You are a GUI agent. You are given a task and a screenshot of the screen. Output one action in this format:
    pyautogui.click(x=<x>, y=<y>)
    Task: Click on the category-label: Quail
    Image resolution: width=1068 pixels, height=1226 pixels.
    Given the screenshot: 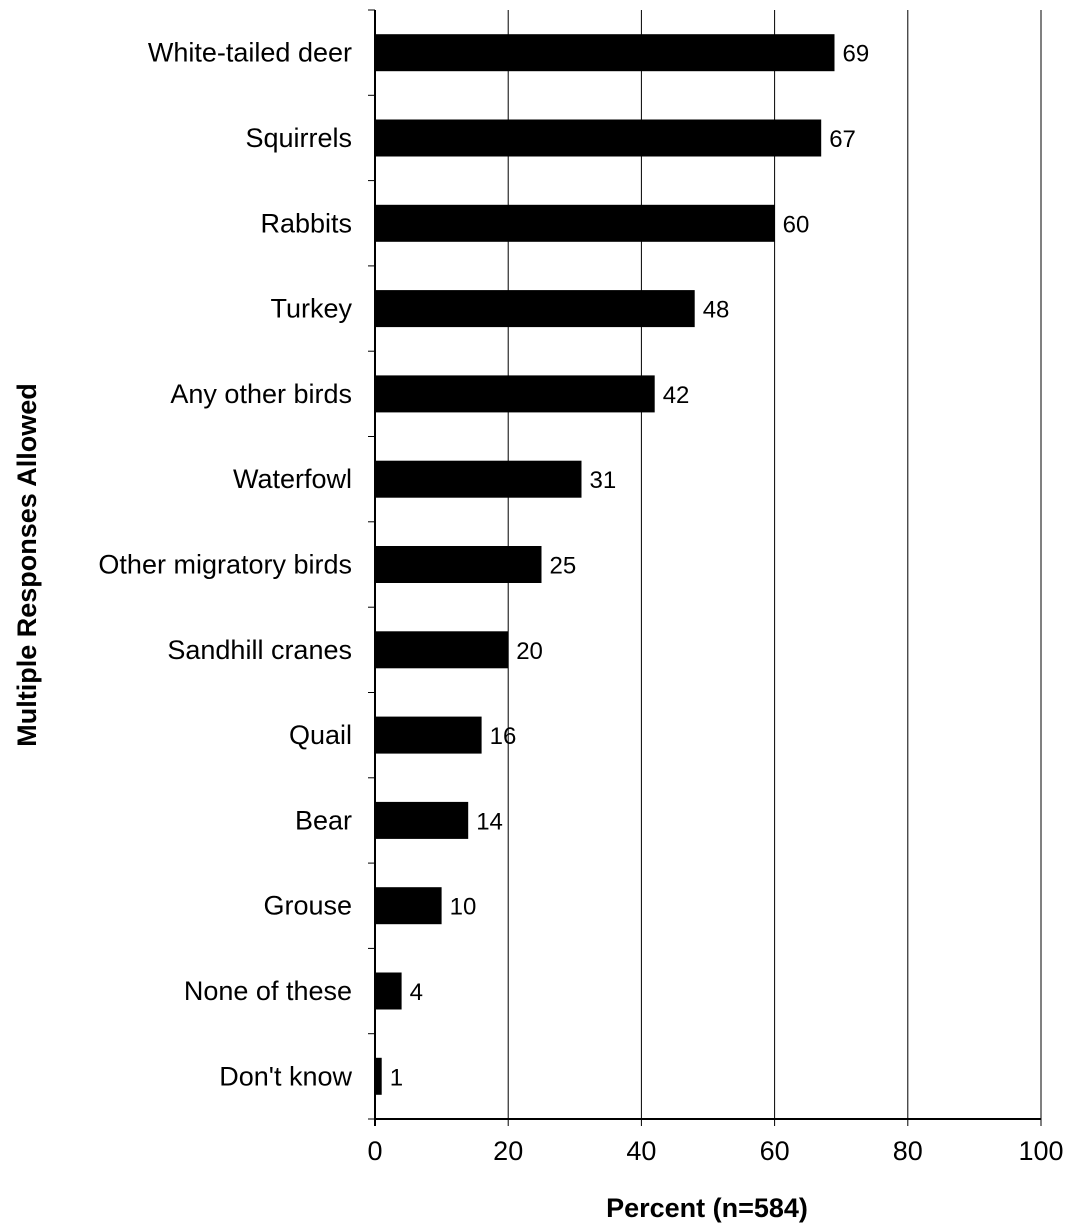 What is the action you would take?
    pyautogui.click(x=320, y=735)
    